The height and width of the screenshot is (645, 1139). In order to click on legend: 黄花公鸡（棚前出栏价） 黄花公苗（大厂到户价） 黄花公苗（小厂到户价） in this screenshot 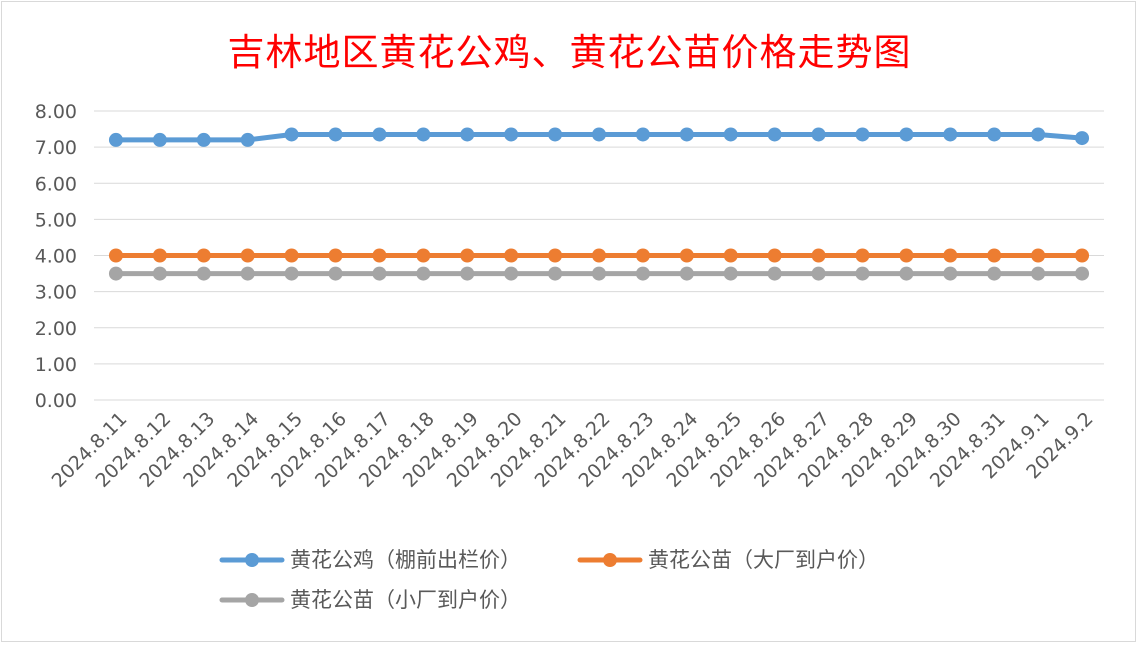, I will do `click(549, 580)`.